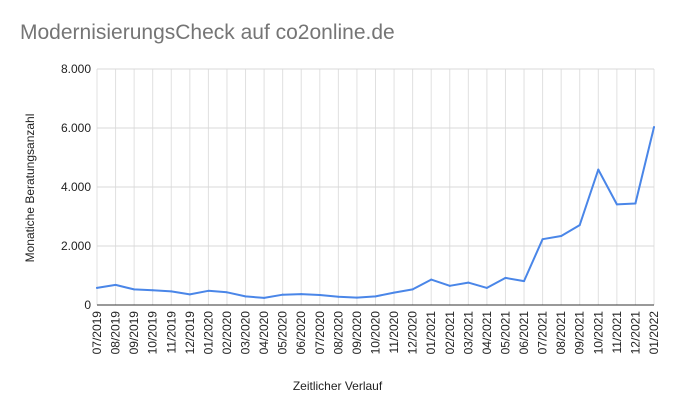 The height and width of the screenshot is (417, 675). What do you see at coordinates (171, 332) in the screenshot?
I see `x-tick-label: 11/2019` at bounding box center [171, 332].